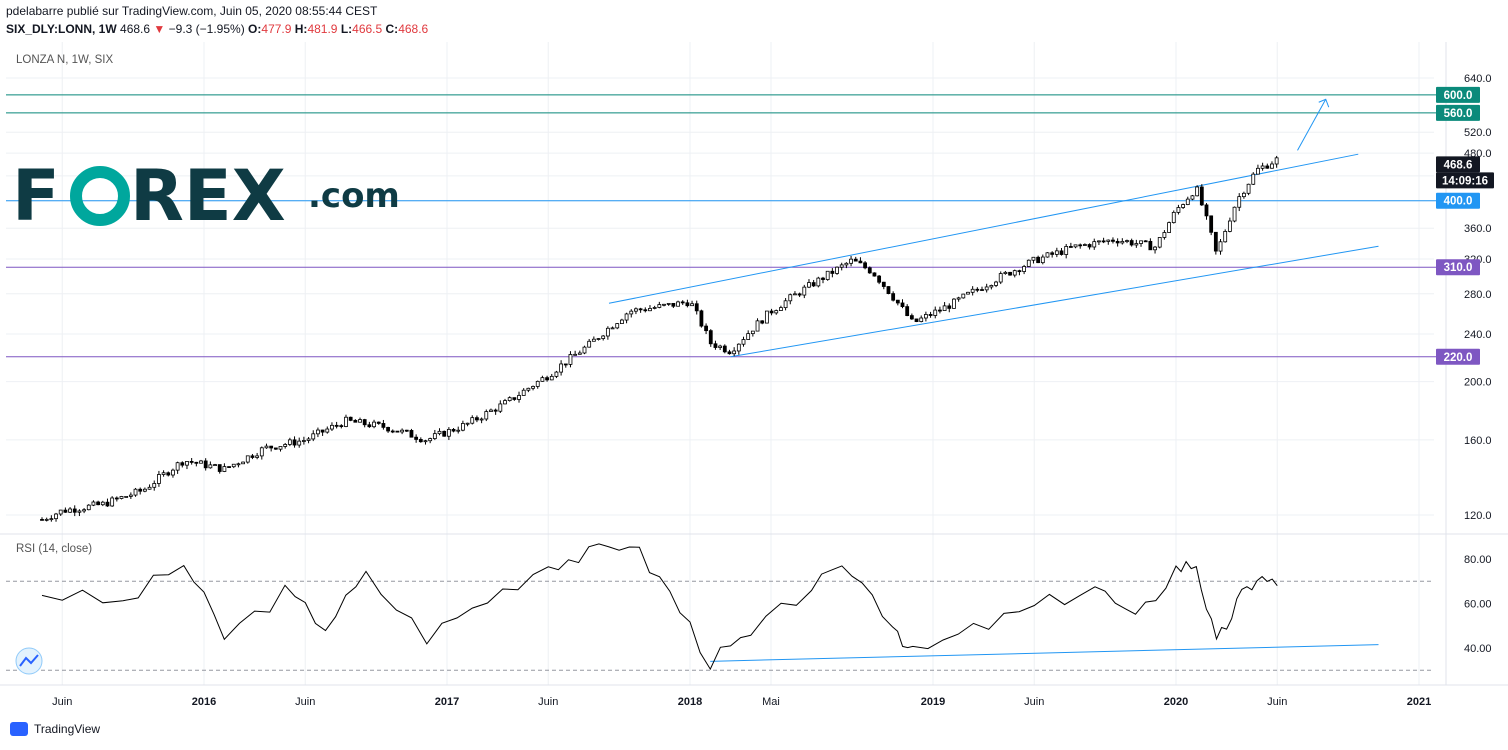 The width and height of the screenshot is (1508, 750). I want to click on close-value: 468.6, so click(413, 29).